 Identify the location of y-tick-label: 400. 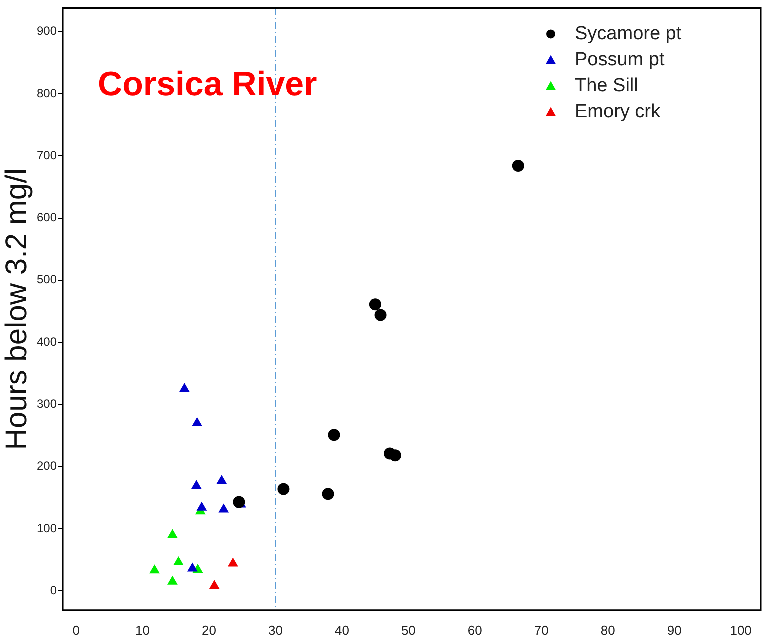
(47, 341).